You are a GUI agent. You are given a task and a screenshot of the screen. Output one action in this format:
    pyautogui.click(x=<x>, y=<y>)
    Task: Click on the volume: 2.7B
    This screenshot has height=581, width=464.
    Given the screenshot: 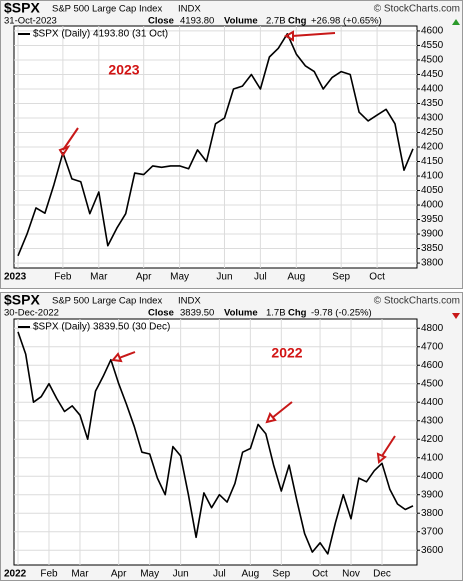 What is the action you would take?
    pyautogui.click(x=276, y=21)
    